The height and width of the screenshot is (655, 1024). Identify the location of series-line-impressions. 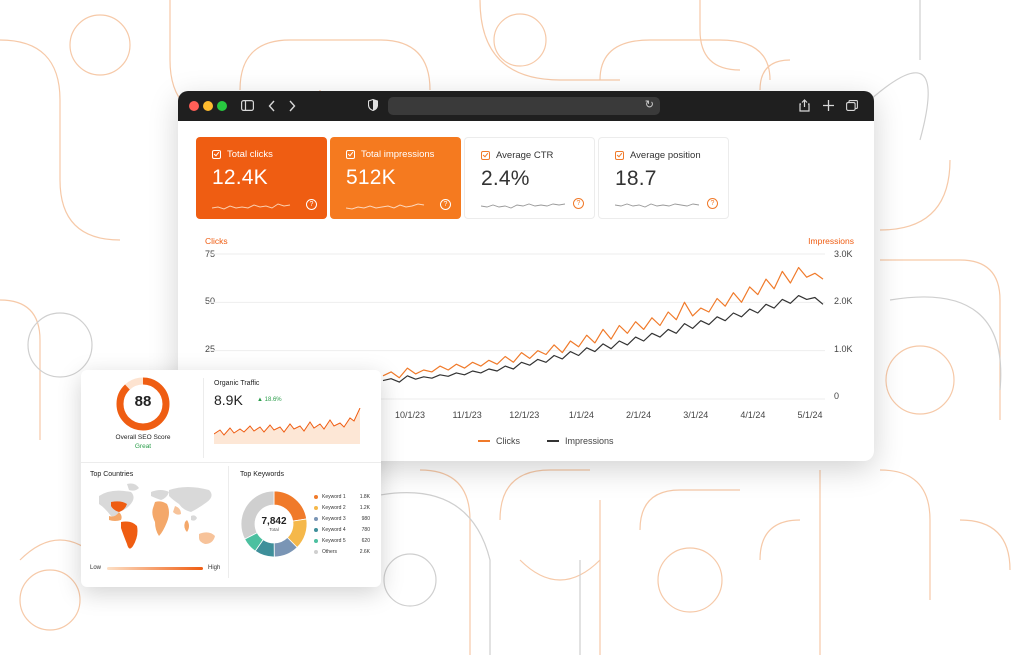
(603, 338).